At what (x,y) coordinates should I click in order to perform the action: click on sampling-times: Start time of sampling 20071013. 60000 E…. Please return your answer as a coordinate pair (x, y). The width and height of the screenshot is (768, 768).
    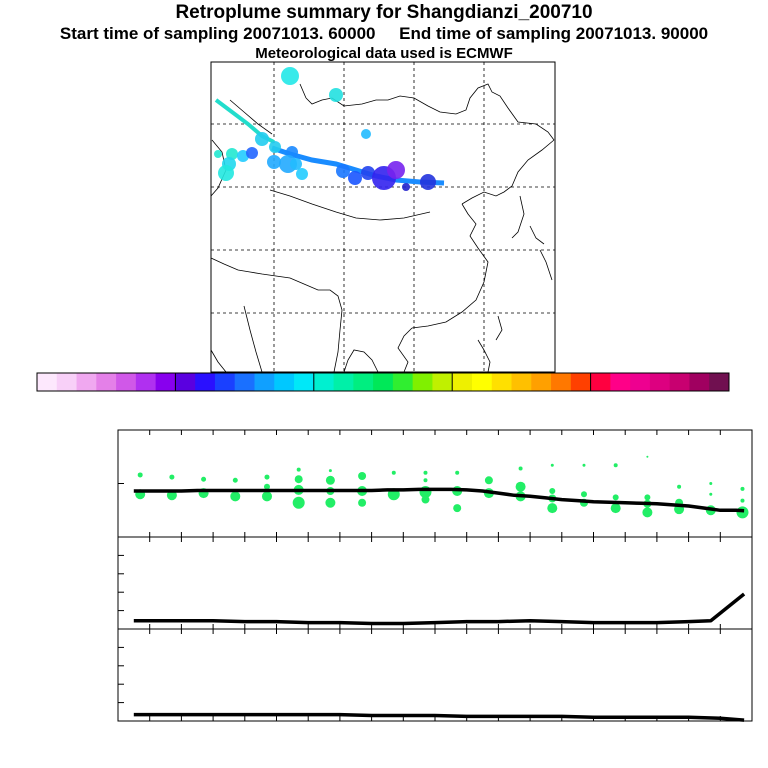
    Looking at the image, I should click on (384, 34).